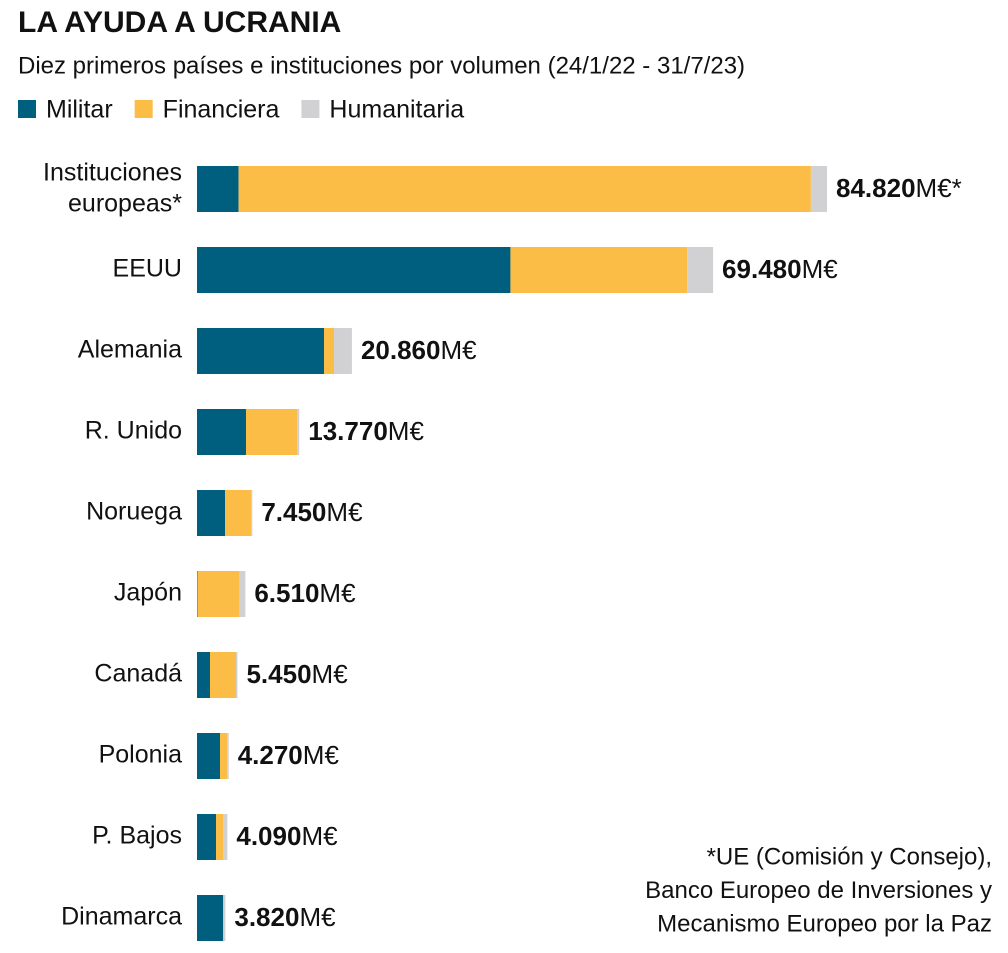 This screenshot has height=953, width=1008. Describe the element at coordinates (133, 431) in the screenshot. I see `category-label: R. Unido` at that location.